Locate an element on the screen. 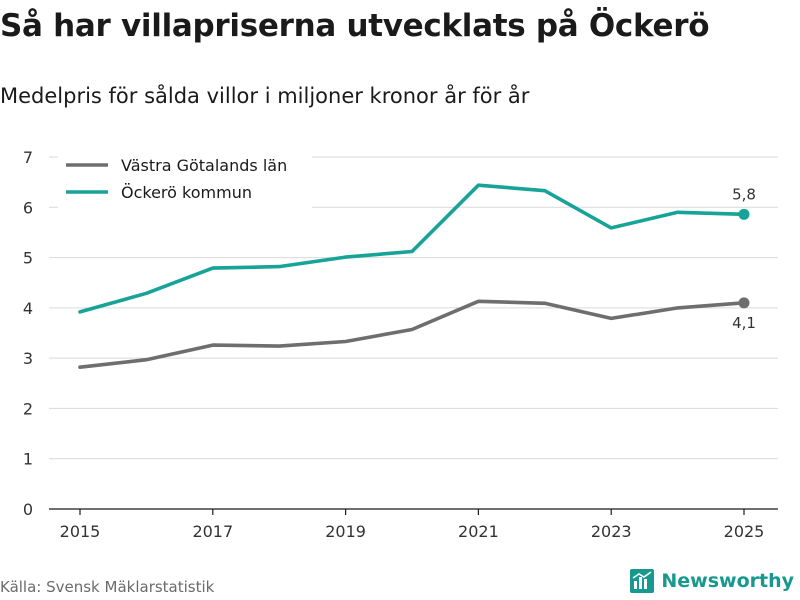  legend-label: Öckerö kommun is located at coordinates (186, 192).